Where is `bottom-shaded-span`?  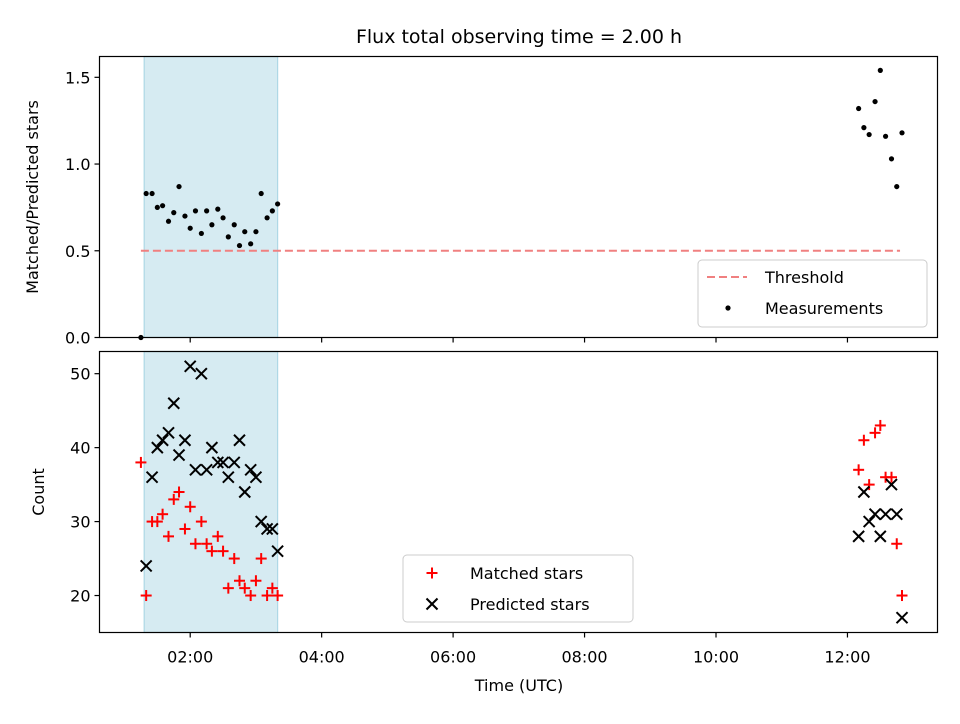 bottom-shaded-span is located at coordinates (211, 492).